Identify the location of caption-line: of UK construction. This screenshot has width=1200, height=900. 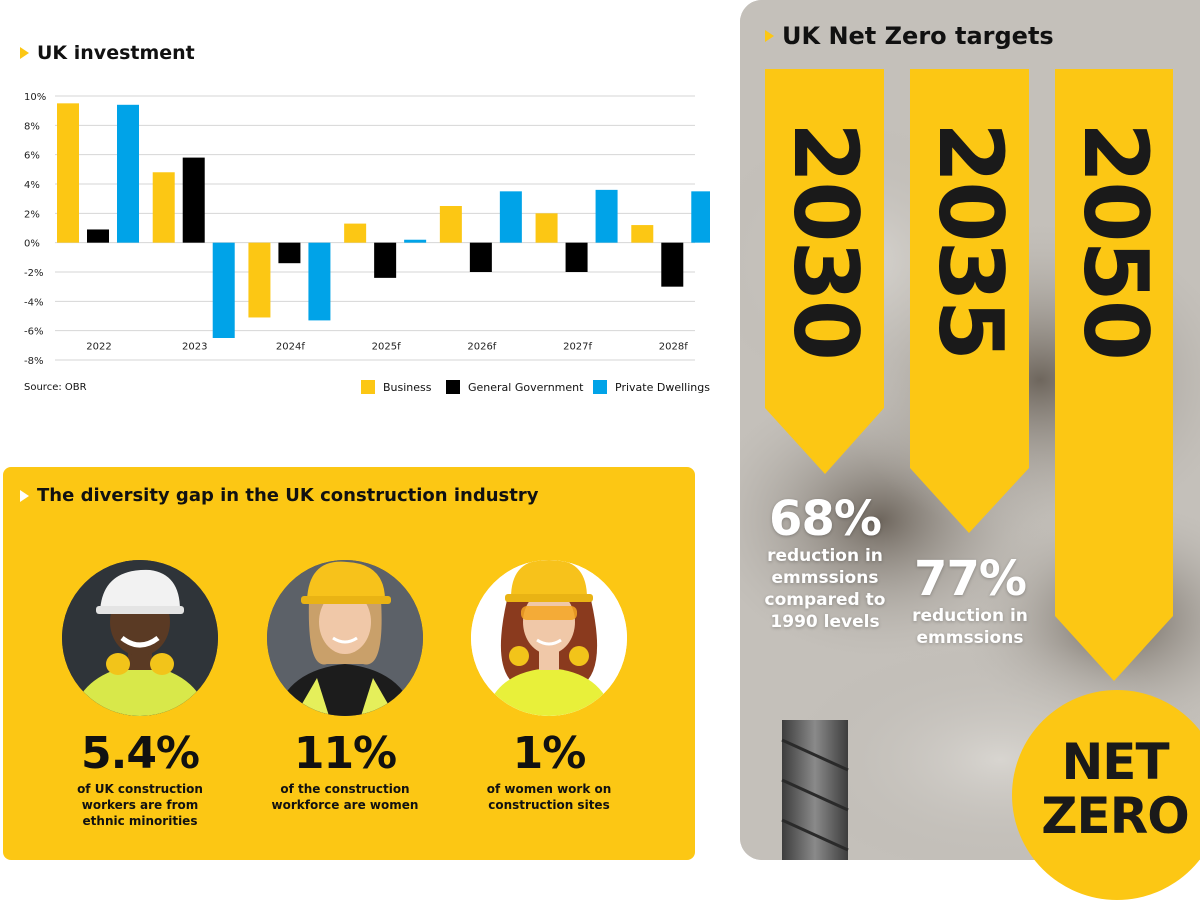
(140, 789).